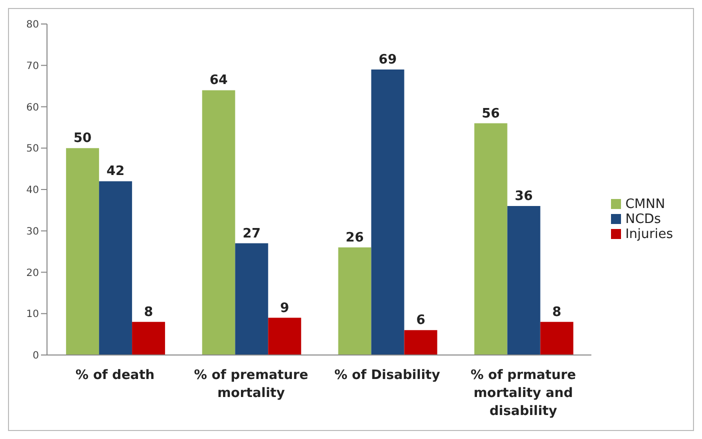 The height and width of the screenshot is (439, 702). What do you see at coordinates (35, 356) in the screenshot?
I see `y-tick-label: 0` at bounding box center [35, 356].